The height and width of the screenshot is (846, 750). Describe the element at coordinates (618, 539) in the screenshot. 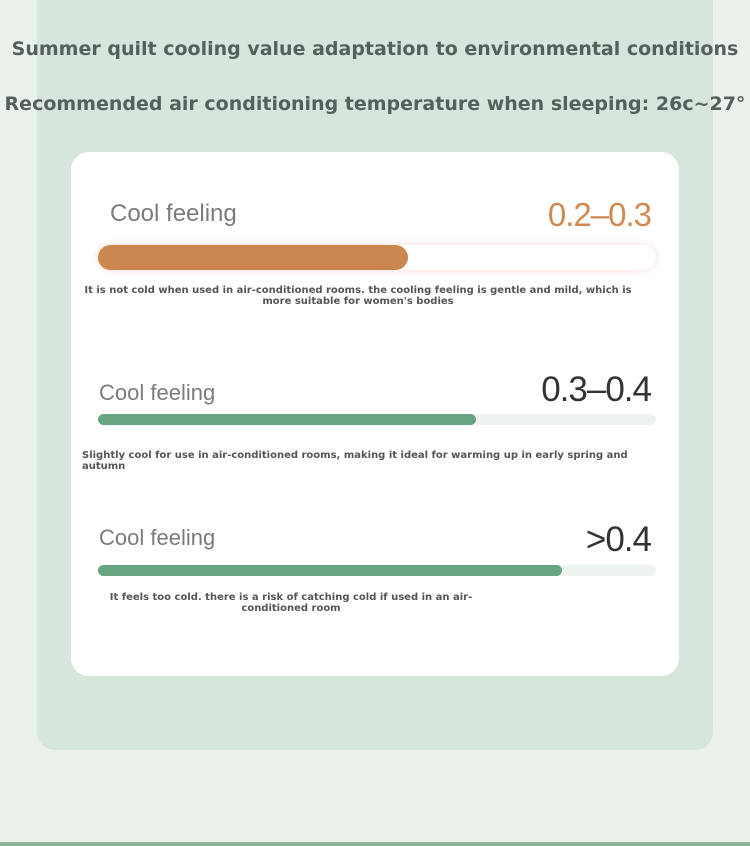

I see `item-value: >0.4` at that location.